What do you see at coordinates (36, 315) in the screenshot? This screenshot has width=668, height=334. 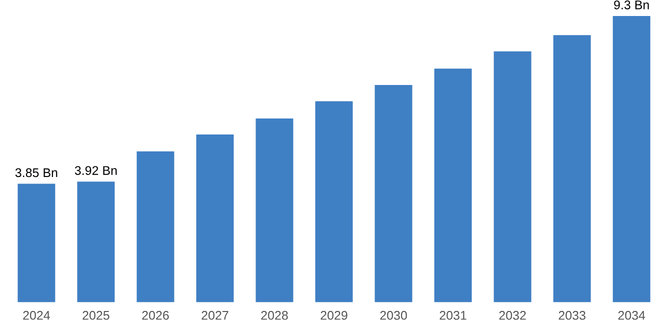 I see `x-tick-label: 2024` at bounding box center [36, 315].